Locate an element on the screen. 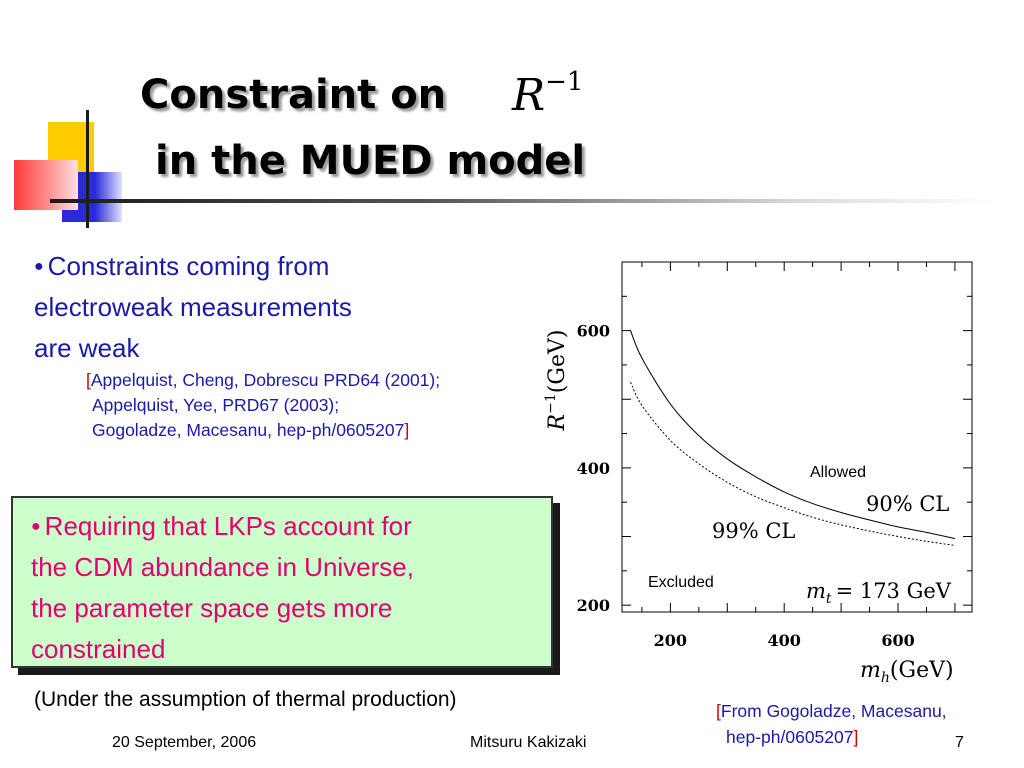 The width and height of the screenshot is (1024, 768). ref-2: Appelquist, Yee, PRD67 (2003); is located at coordinates (216, 405).